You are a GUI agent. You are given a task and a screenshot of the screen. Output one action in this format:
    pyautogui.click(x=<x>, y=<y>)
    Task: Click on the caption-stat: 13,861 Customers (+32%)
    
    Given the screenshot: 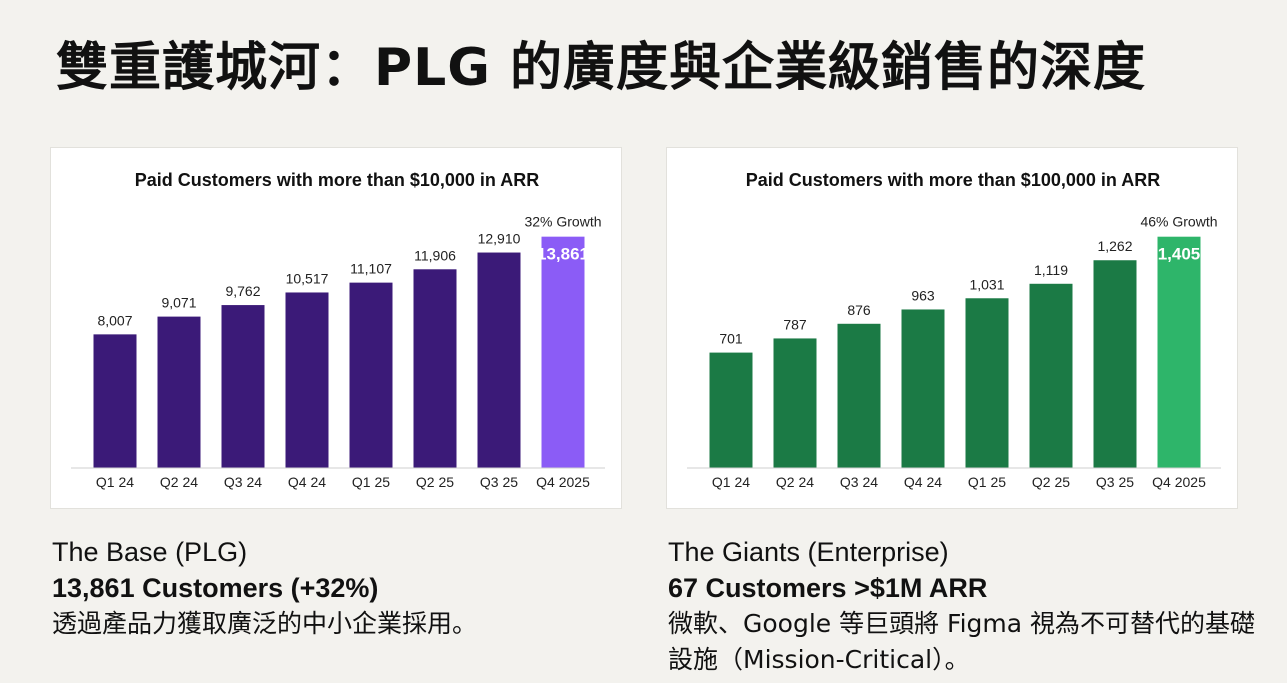 What is the action you would take?
    pyautogui.click(x=215, y=588)
    